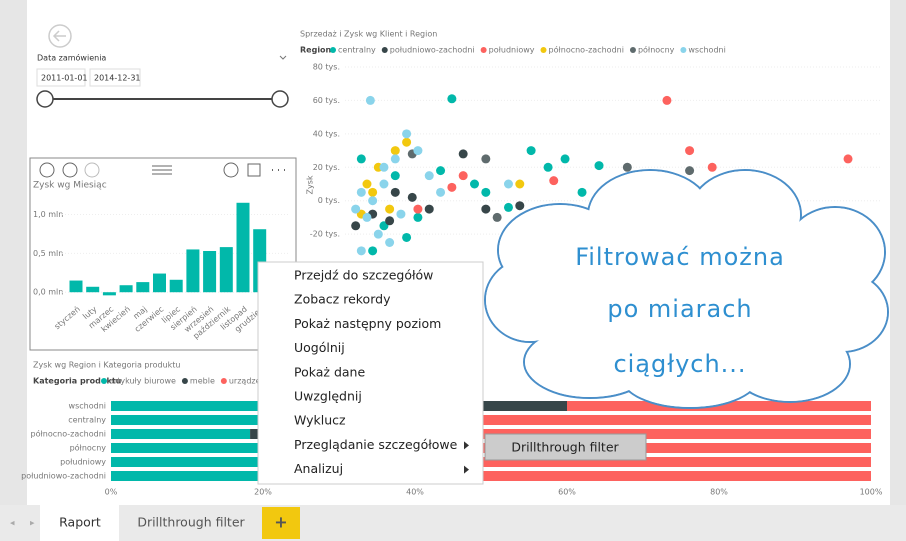 Image resolution: width=906 pixels, height=541 pixels. What do you see at coordinates (107, 365) in the screenshot?
I see `chart-title: Zysk wg Region i Kategoria produktu` at bounding box center [107, 365].